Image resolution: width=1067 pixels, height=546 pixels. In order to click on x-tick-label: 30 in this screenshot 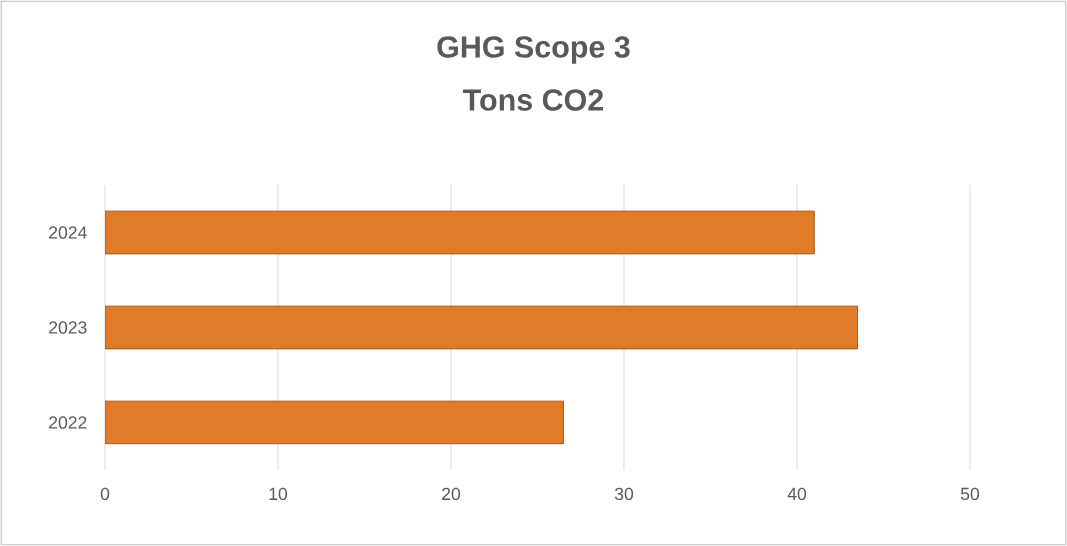, I will do `click(624, 494)`.